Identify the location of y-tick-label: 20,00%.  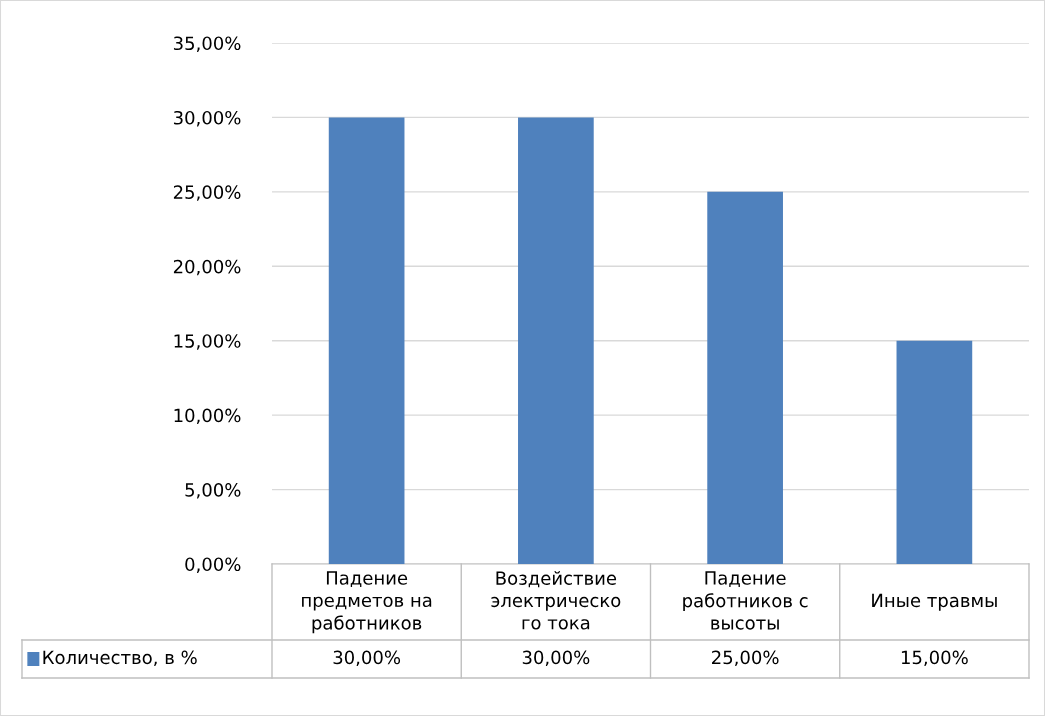
(207, 267).